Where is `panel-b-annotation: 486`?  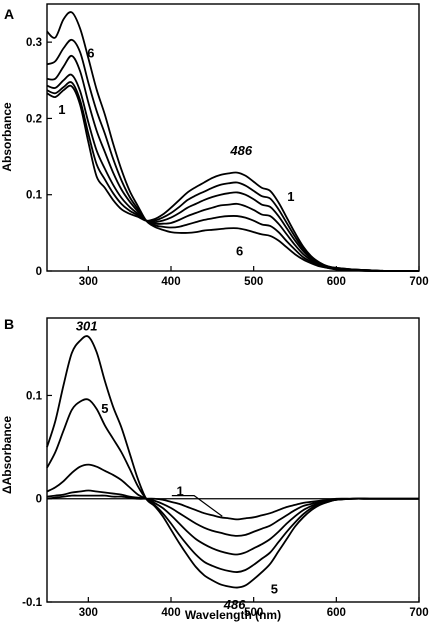 panel-b-annotation: 486 is located at coordinates (234, 604).